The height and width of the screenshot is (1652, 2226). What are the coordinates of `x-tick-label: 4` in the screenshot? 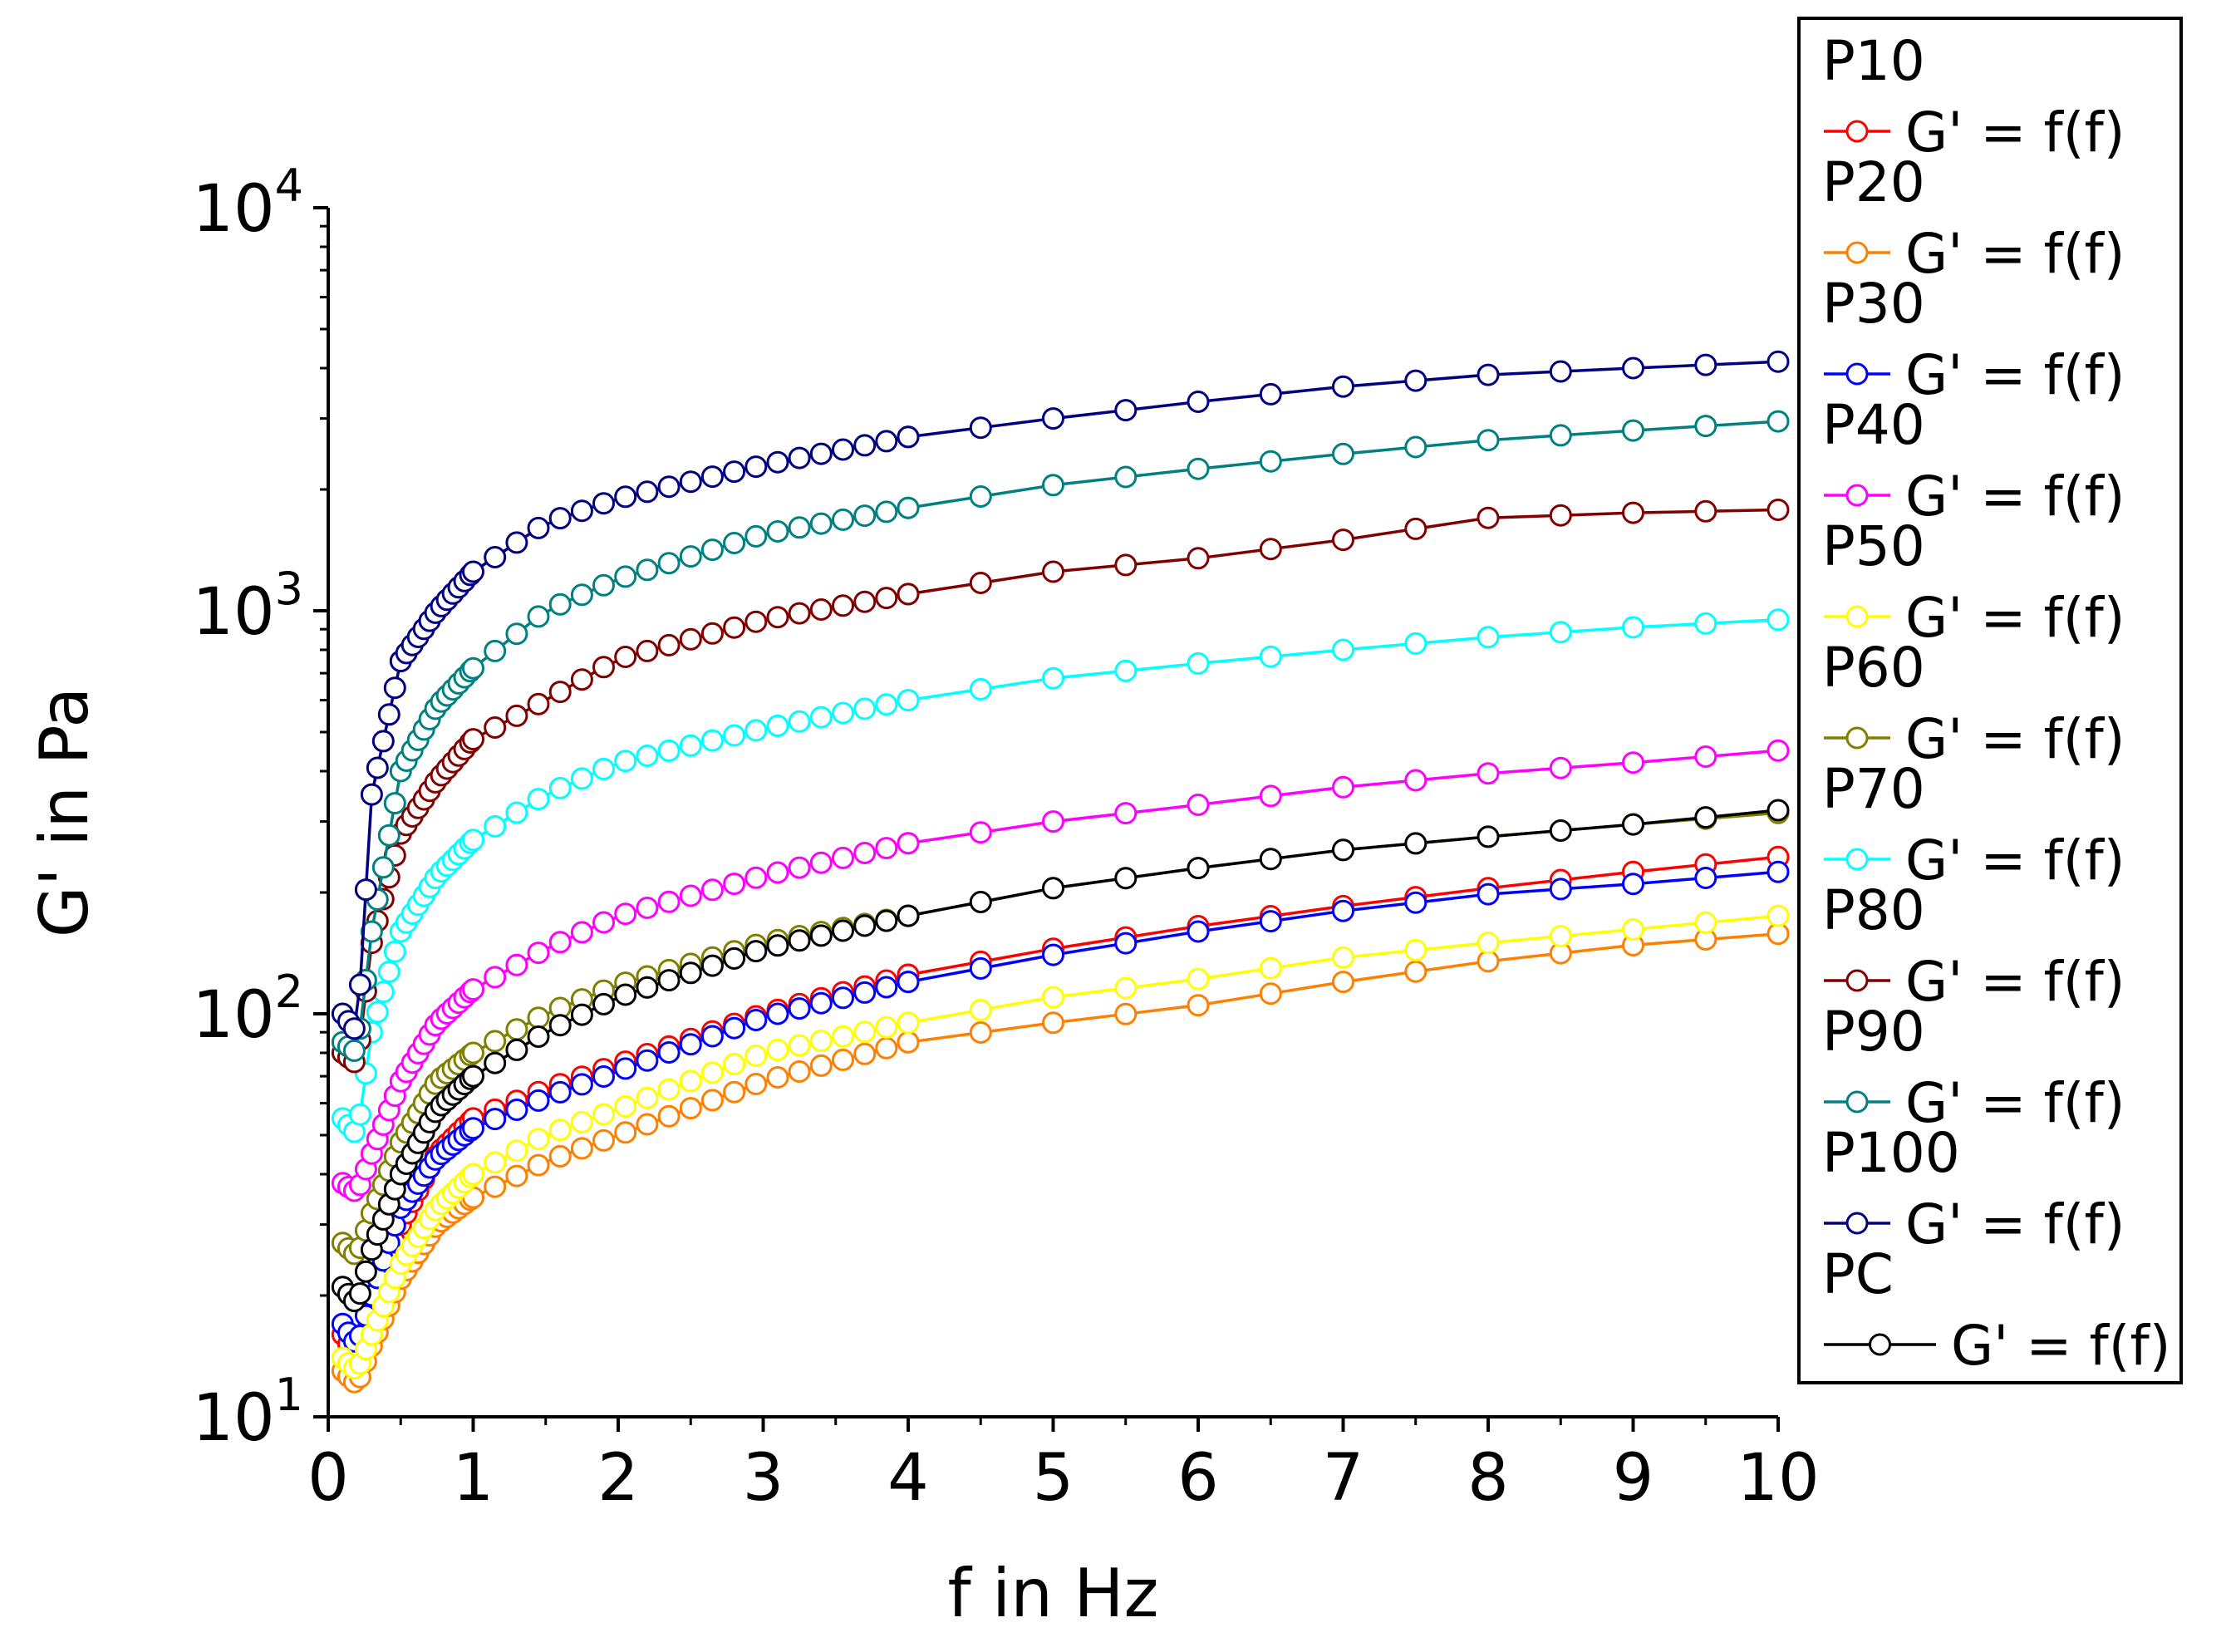 It's located at (908, 1478).